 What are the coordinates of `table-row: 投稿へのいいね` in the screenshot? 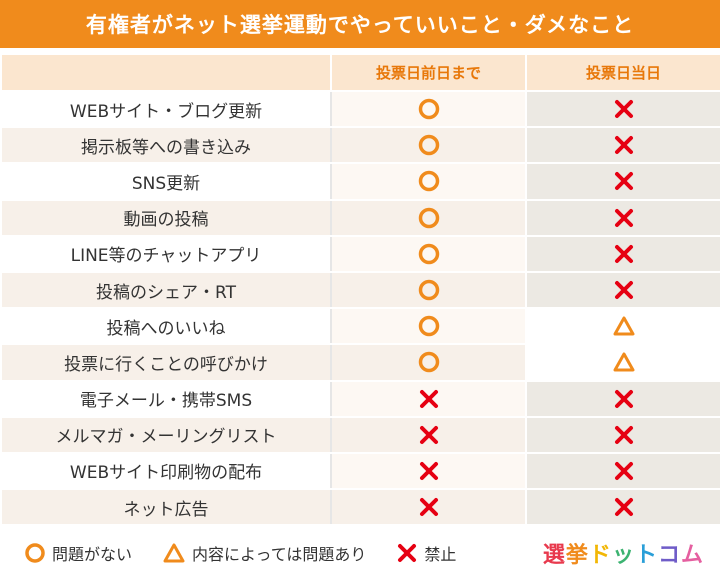 It's located at (360, 326).